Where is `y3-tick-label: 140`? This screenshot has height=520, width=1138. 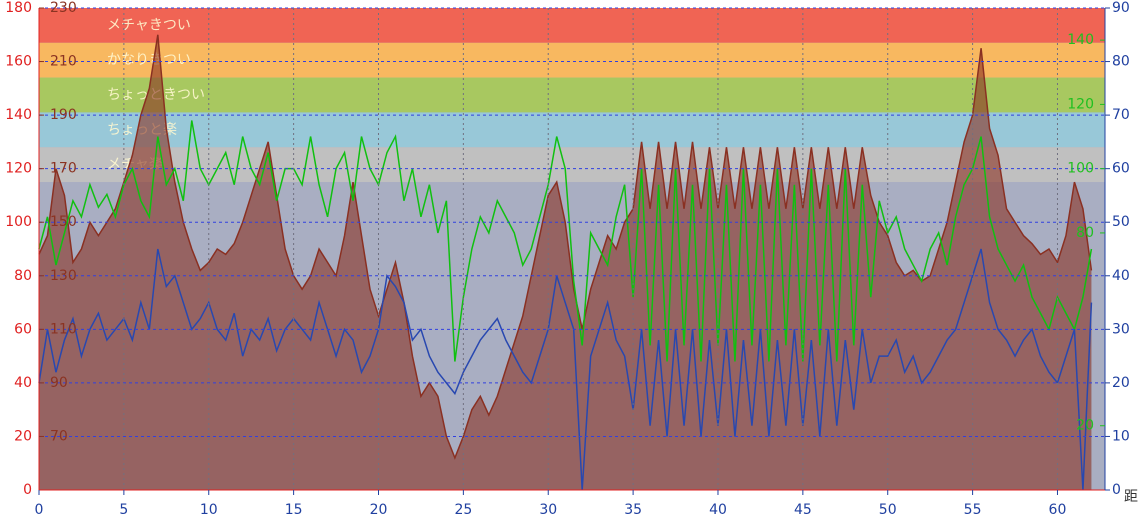 y3-tick-label: 140 is located at coordinates (1080, 40).